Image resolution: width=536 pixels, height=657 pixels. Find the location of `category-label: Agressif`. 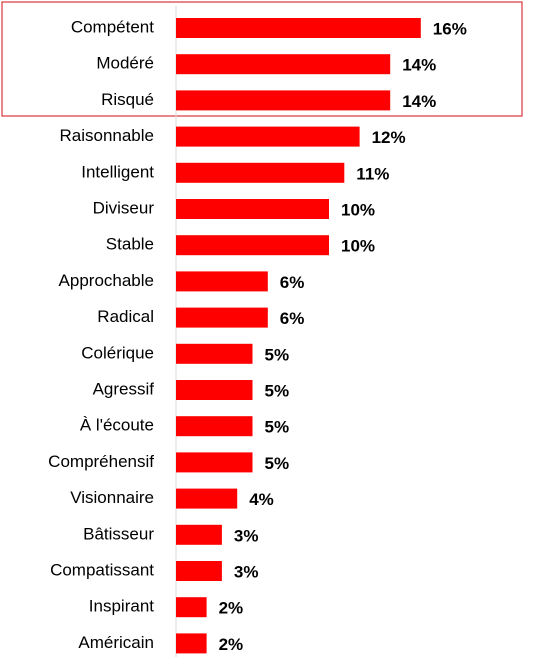

category-label: Agressif is located at coordinates (124, 388).